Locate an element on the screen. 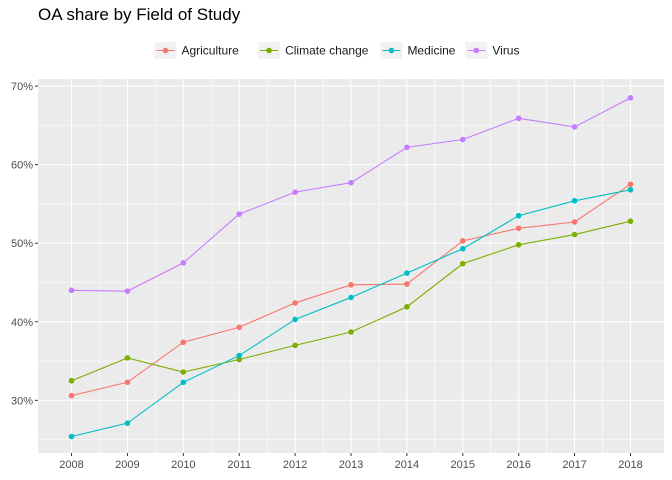 The image size is (672, 480). legend-item-agriculture: Agriculture is located at coordinates (196, 50).